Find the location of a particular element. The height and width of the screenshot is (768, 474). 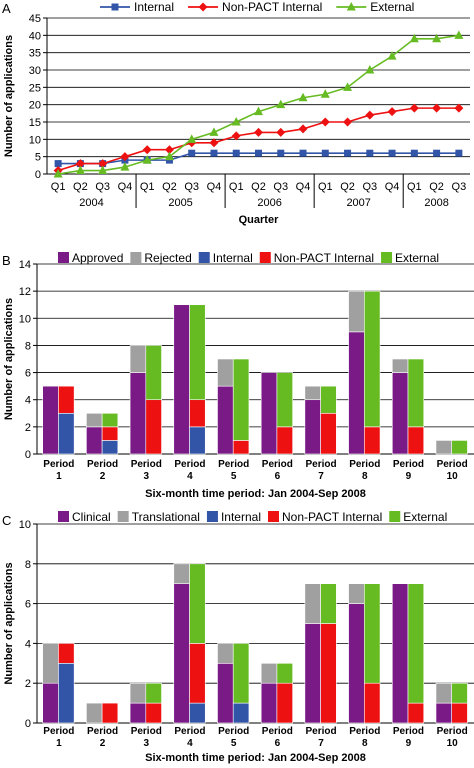

panel-c-legend-label: Internal is located at coordinates (241, 517).